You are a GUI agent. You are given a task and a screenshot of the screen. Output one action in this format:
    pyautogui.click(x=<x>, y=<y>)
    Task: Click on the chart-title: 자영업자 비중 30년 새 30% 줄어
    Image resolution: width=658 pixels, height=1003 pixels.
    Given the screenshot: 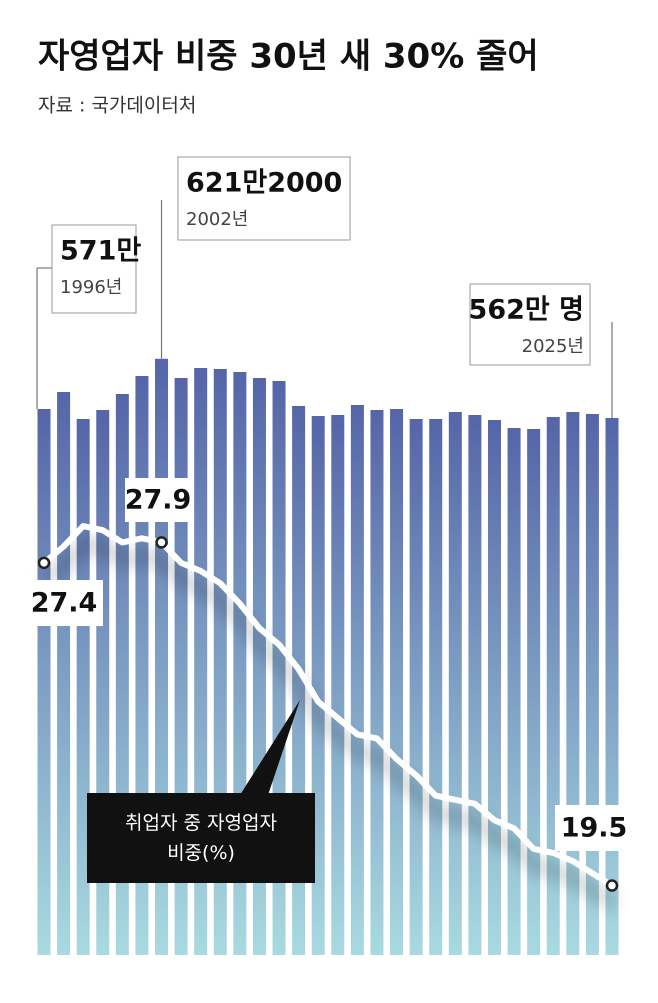 What is the action you would take?
    pyautogui.click(x=288, y=57)
    